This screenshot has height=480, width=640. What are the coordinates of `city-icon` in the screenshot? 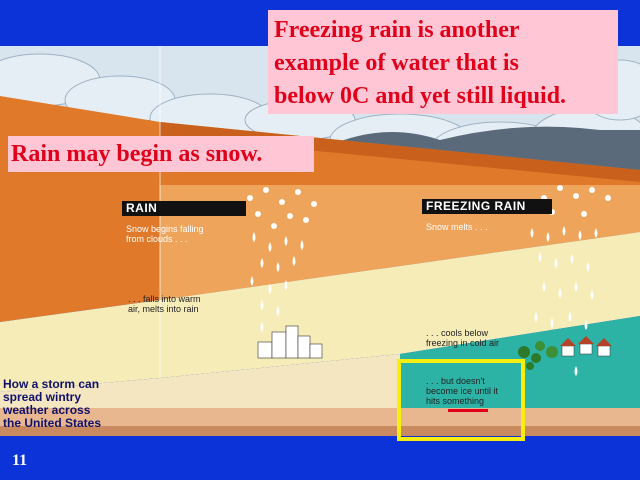 It's located at (290, 342).